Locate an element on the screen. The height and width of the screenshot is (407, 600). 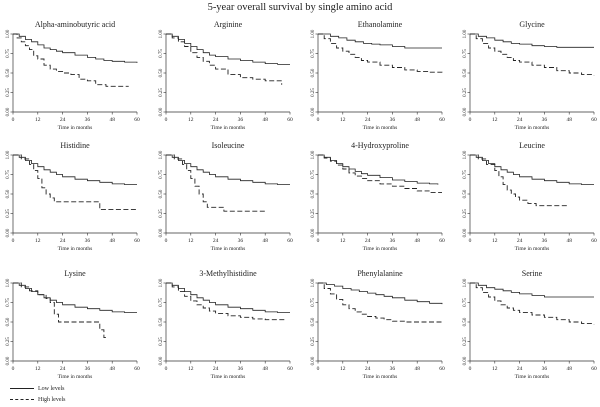
panel-title: 3-Methylhistidine is located at coordinates (228, 273).